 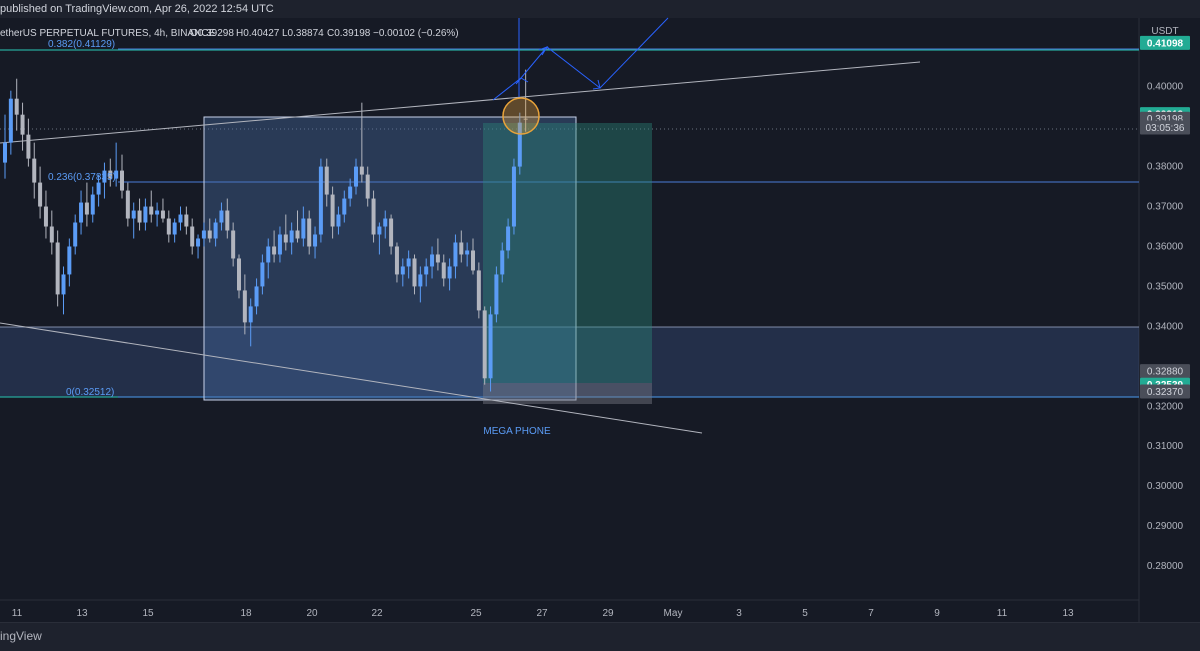 What do you see at coordinates (1165, 87) in the screenshot?
I see `y-tick-label: 0.40000` at bounding box center [1165, 87].